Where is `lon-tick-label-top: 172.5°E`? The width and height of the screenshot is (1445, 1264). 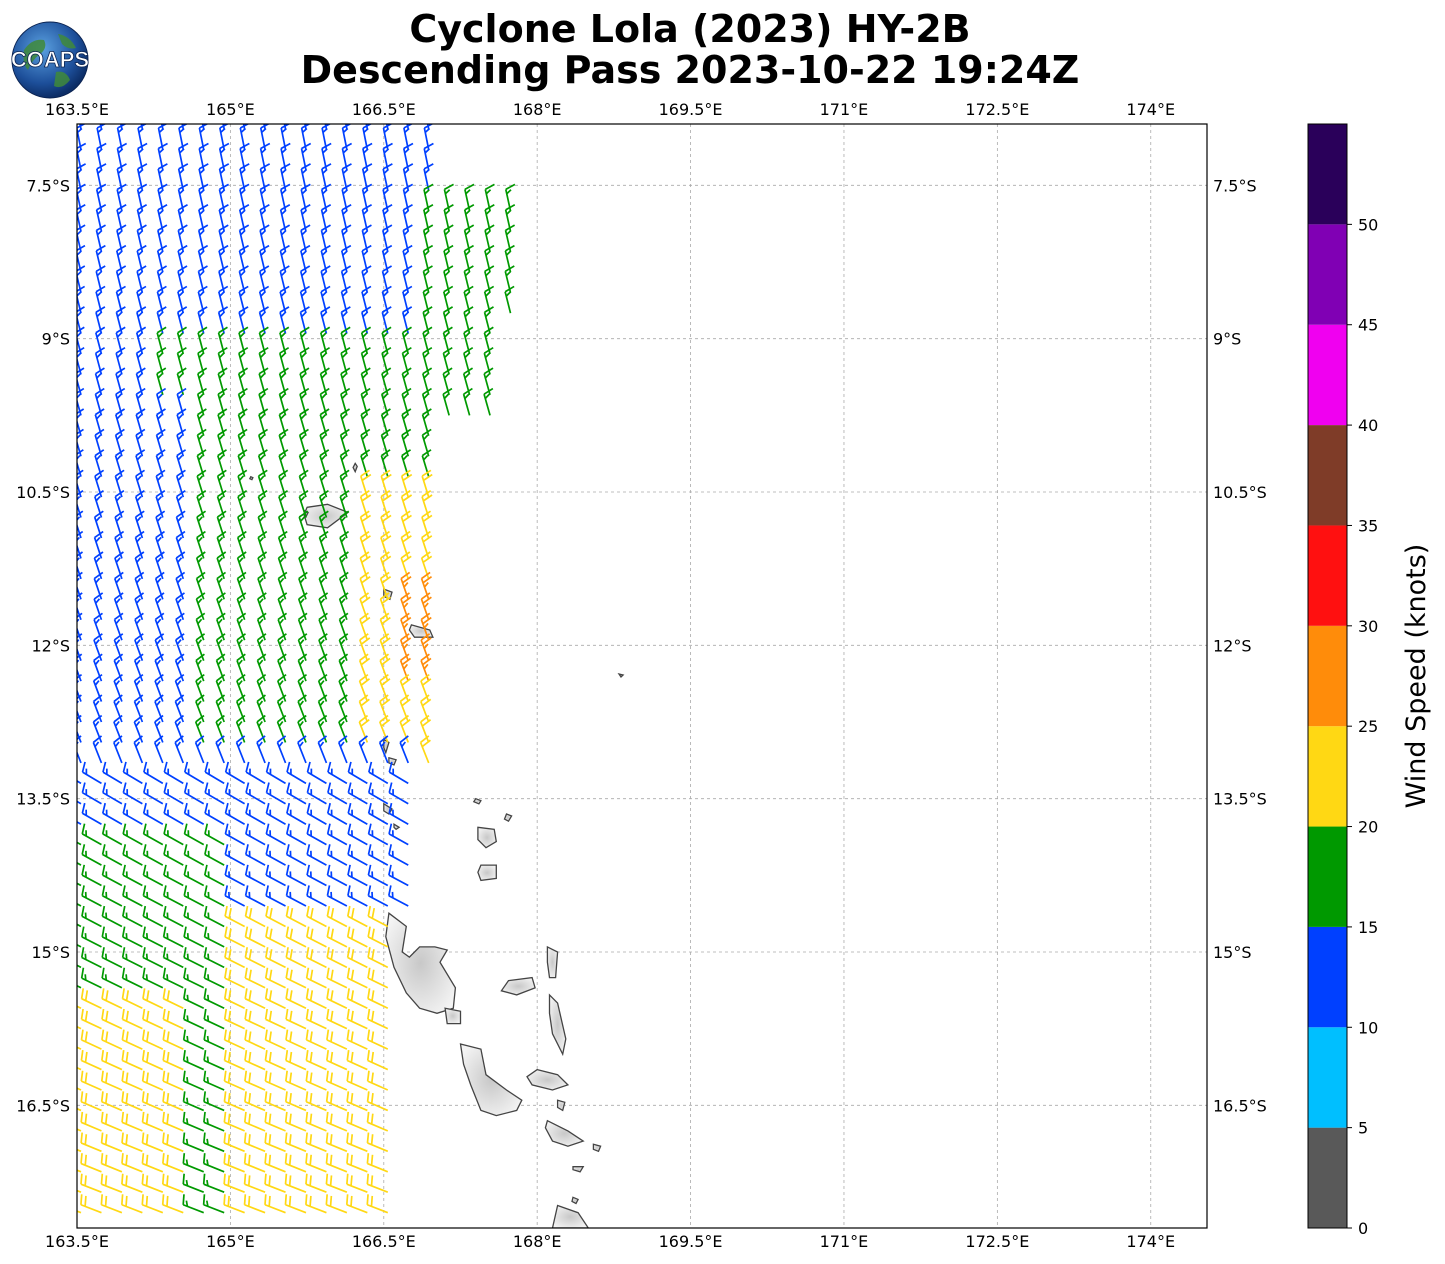
lon-tick-label-top: 172.5°E is located at coordinates (997, 109).